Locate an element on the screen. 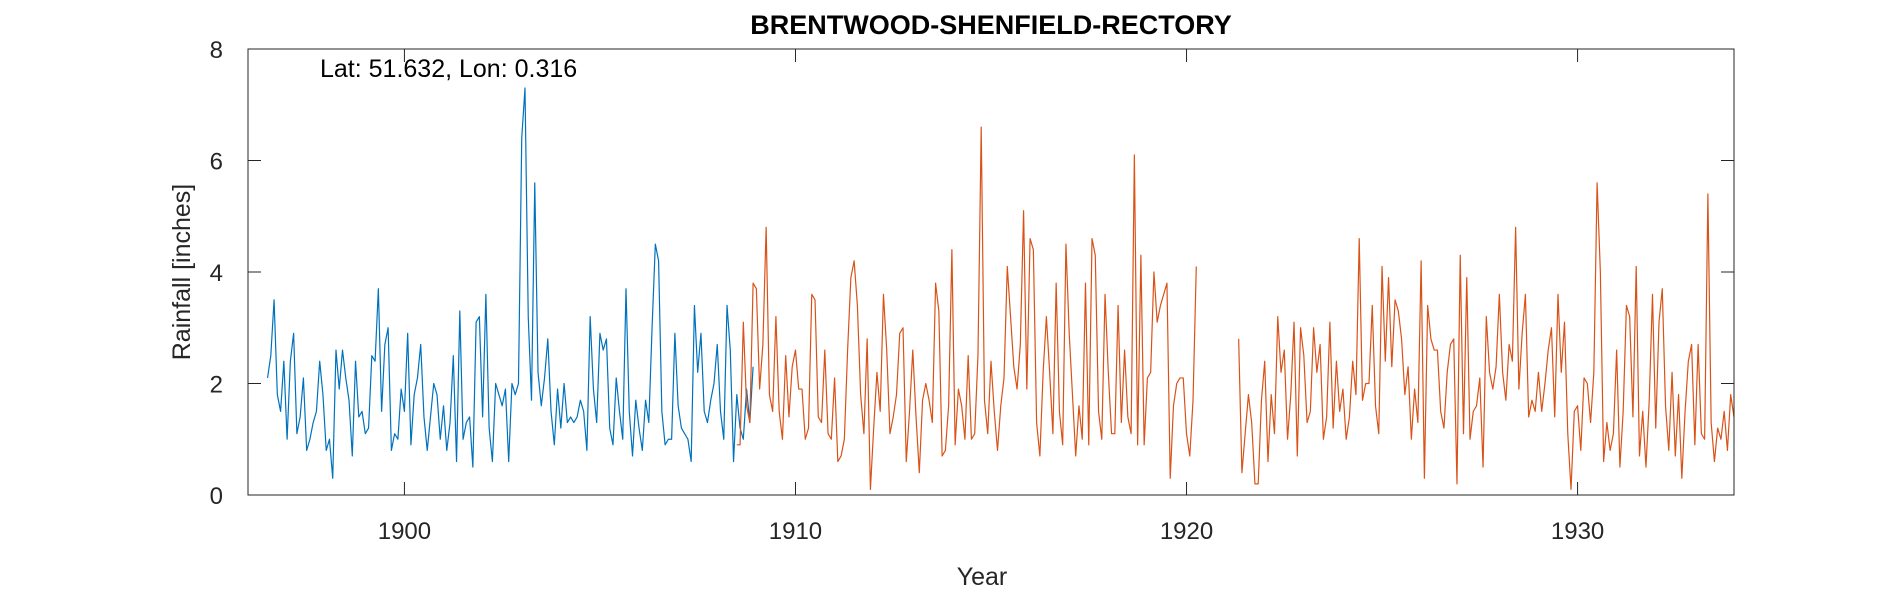  y-tick-label: 0 is located at coordinates (216, 496).